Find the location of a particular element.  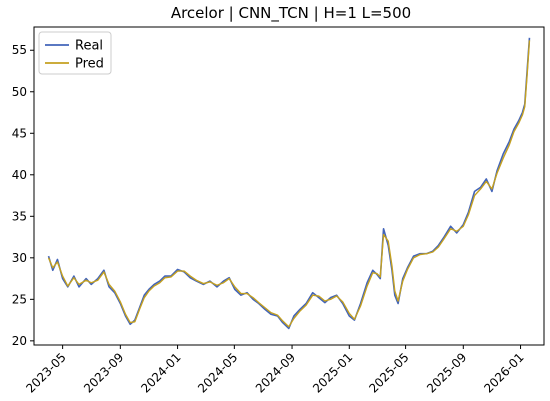

y-tick-label: 55 is located at coordinates (19, 50).